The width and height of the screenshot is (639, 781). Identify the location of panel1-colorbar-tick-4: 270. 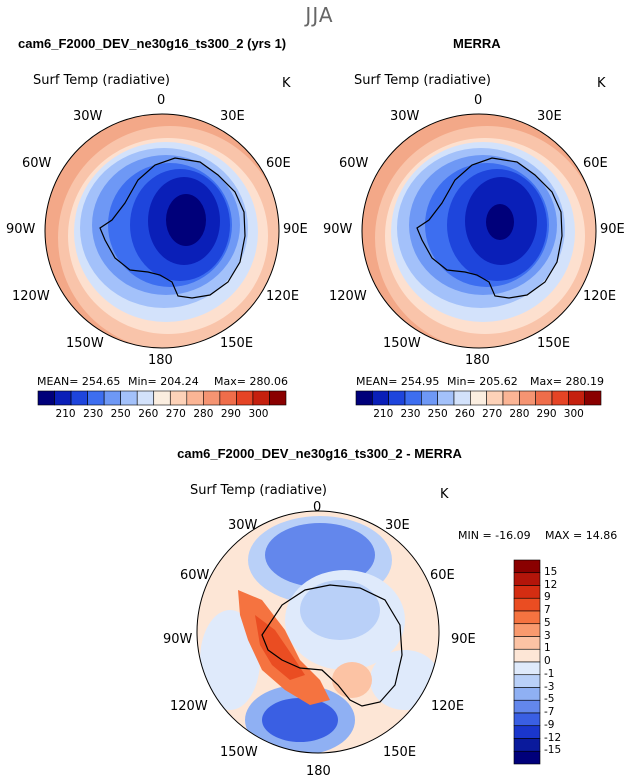
(175, 414).